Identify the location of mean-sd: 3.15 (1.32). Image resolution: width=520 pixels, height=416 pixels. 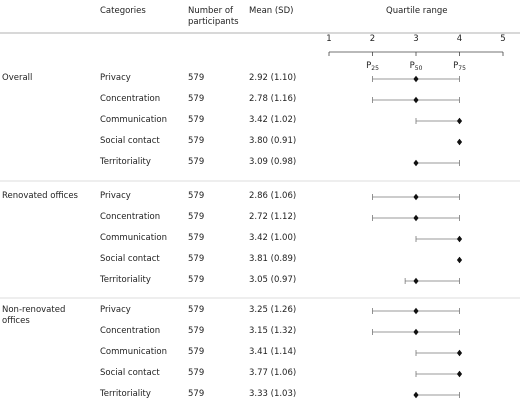
(273, 331).